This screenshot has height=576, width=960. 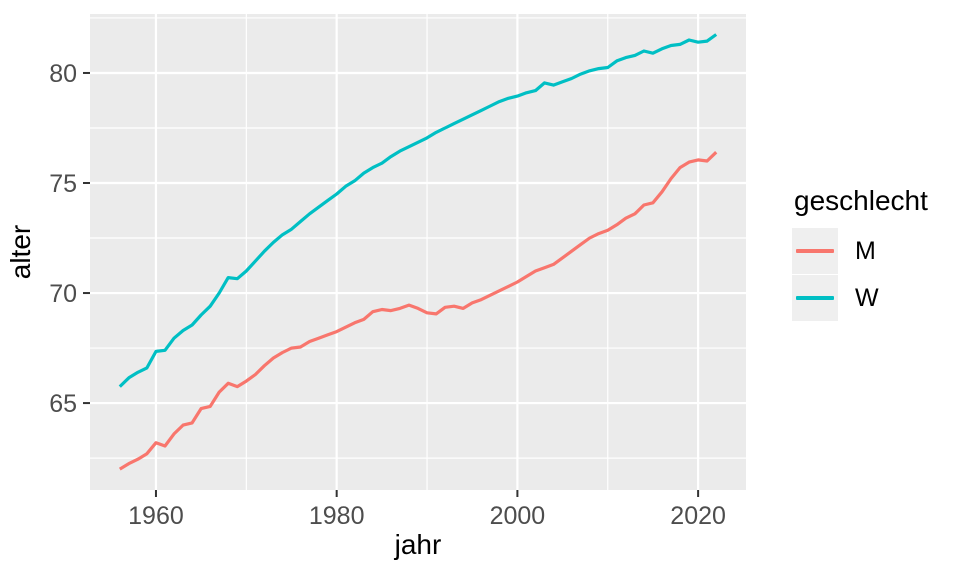 I want to click on x-tick-label: 2000, so click(x=518, y=516).